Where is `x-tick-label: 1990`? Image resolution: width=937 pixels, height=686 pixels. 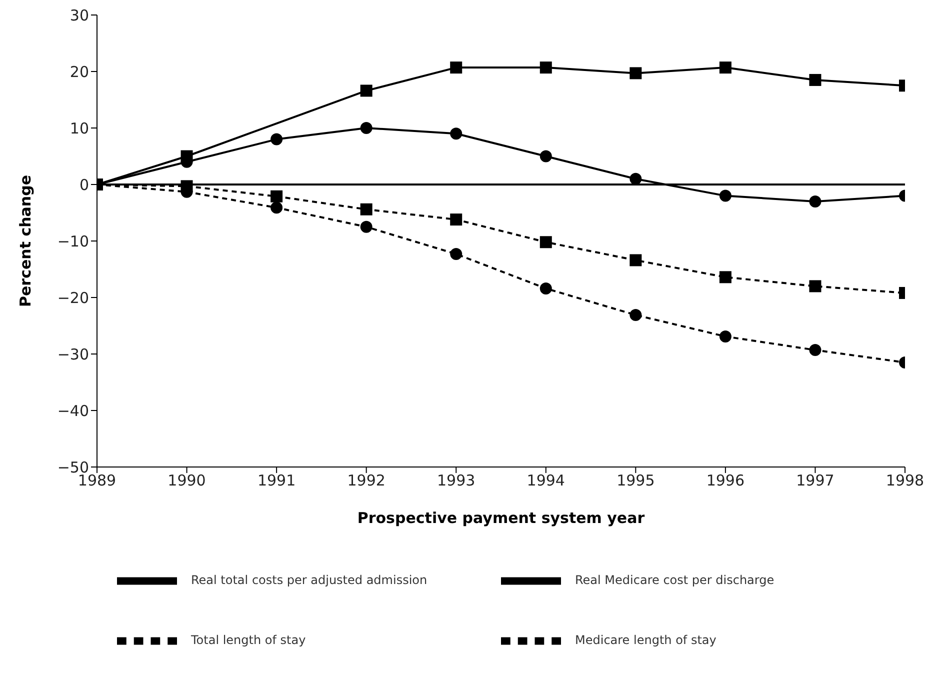
x-tick-label: 1990 is located at coordinates (187, 481).